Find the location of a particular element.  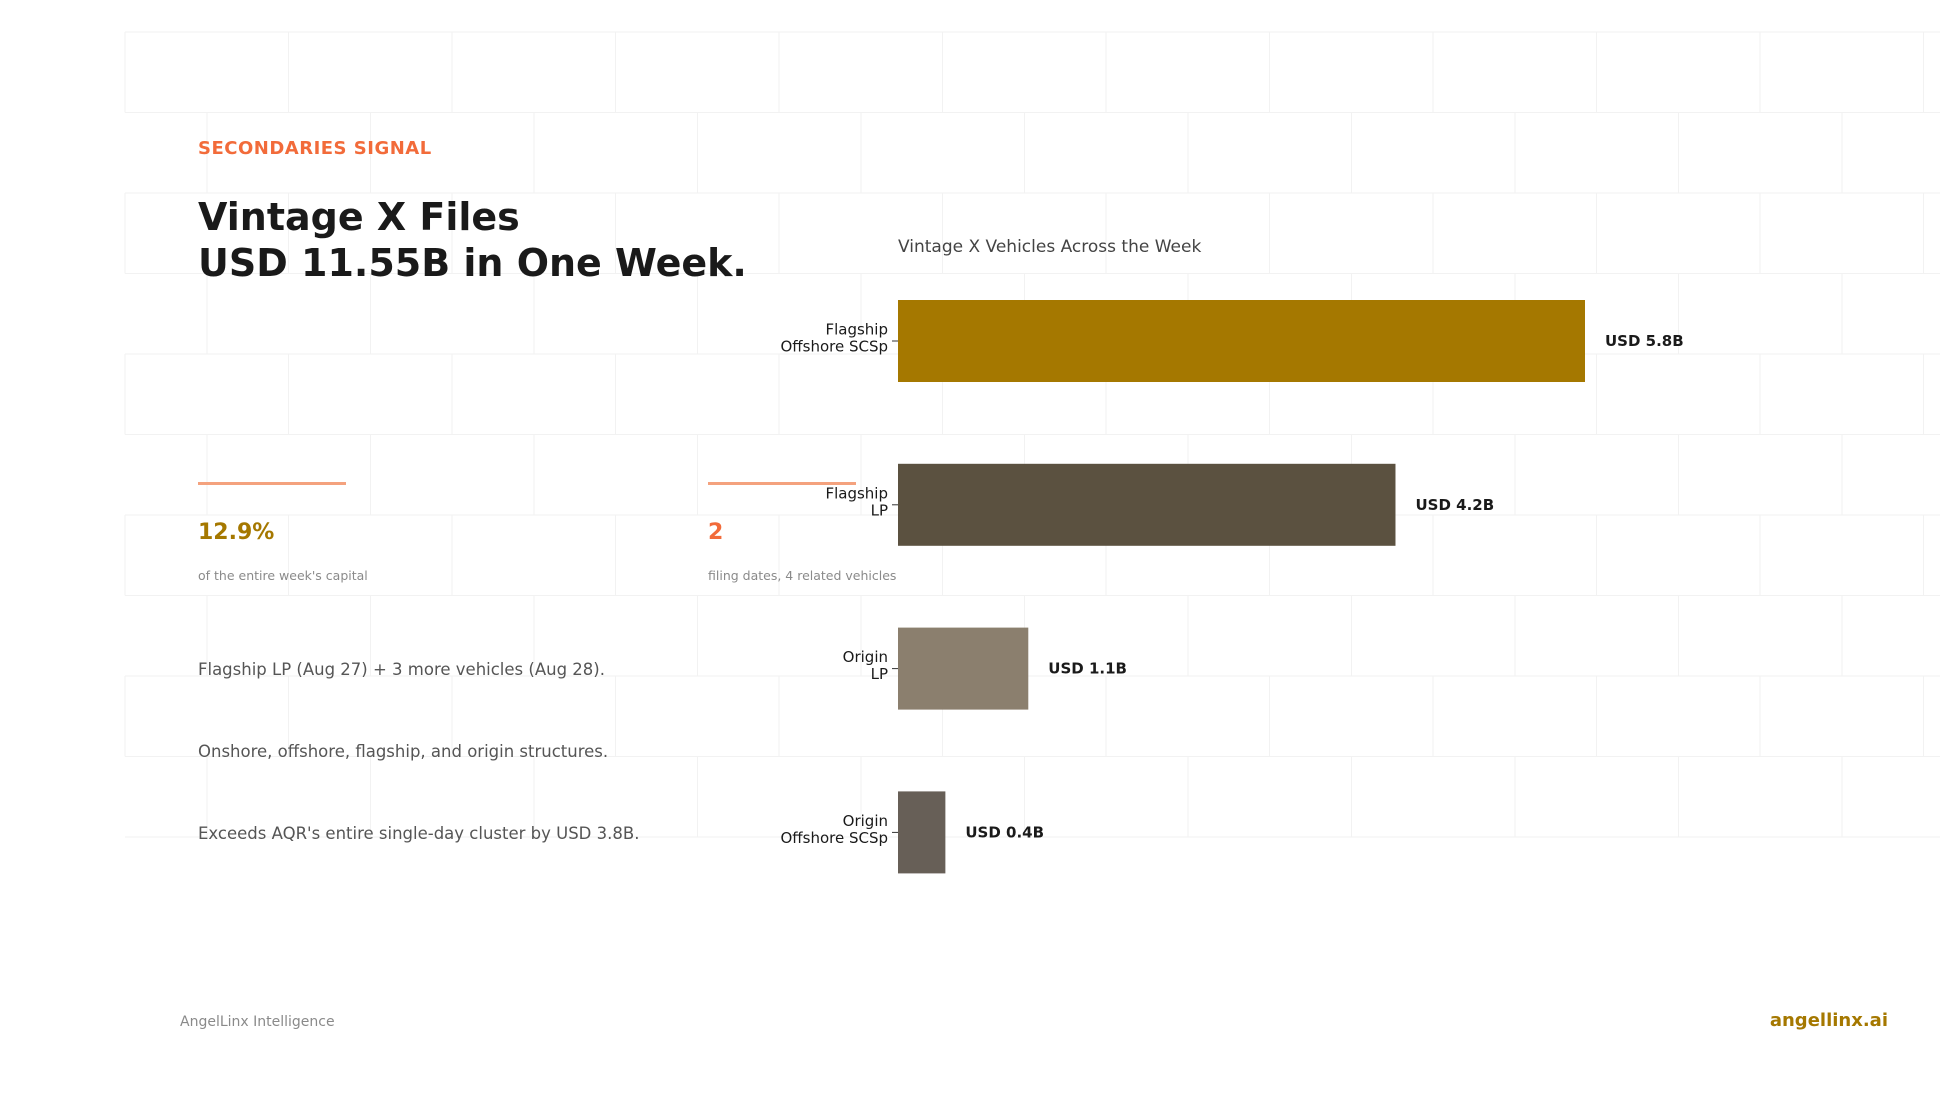

footer-brand-left: AngelLinx Intelligence is located at coordinates (257, 1022).